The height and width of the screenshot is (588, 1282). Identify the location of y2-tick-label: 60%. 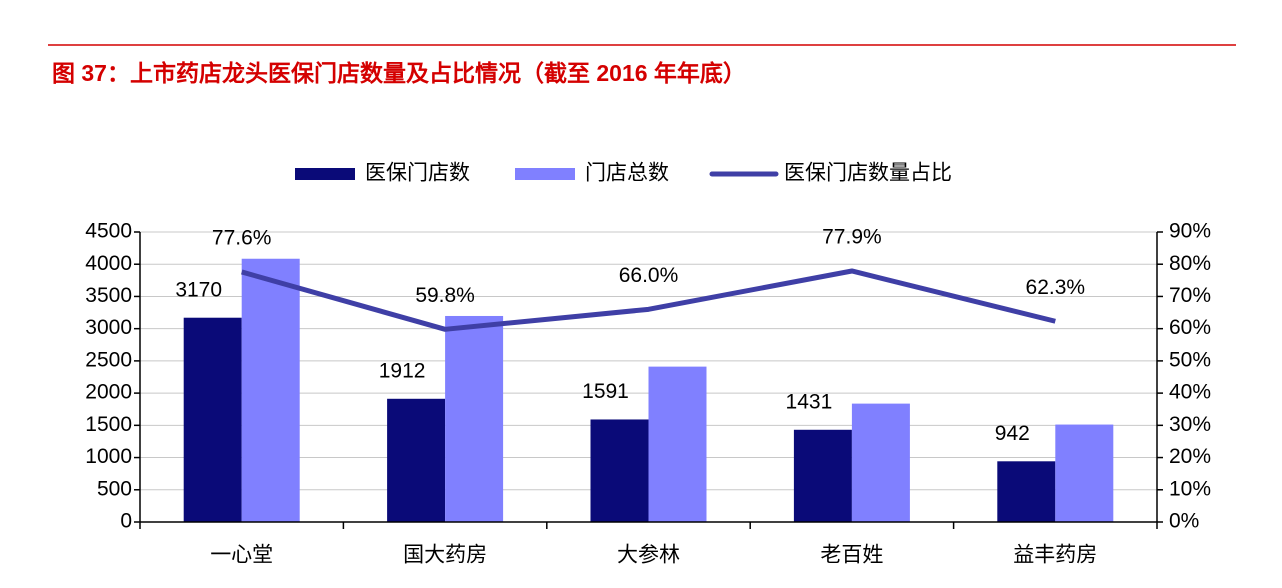
(1190, 327).